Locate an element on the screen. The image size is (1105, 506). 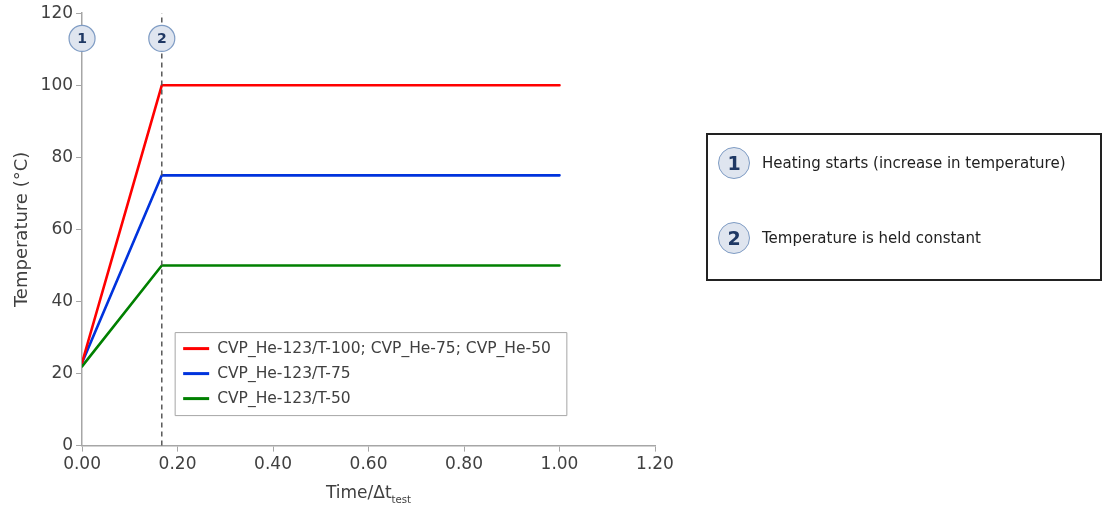
y-tick-label: 80 is located at coordinates (62, 155).